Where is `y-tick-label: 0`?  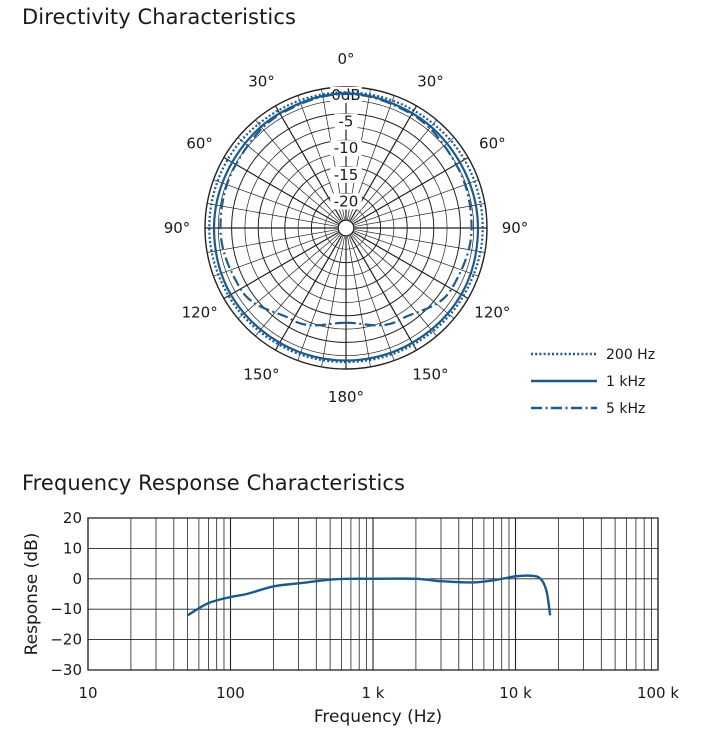
y-tick-label: 0 is located at coordinates (77, 579).